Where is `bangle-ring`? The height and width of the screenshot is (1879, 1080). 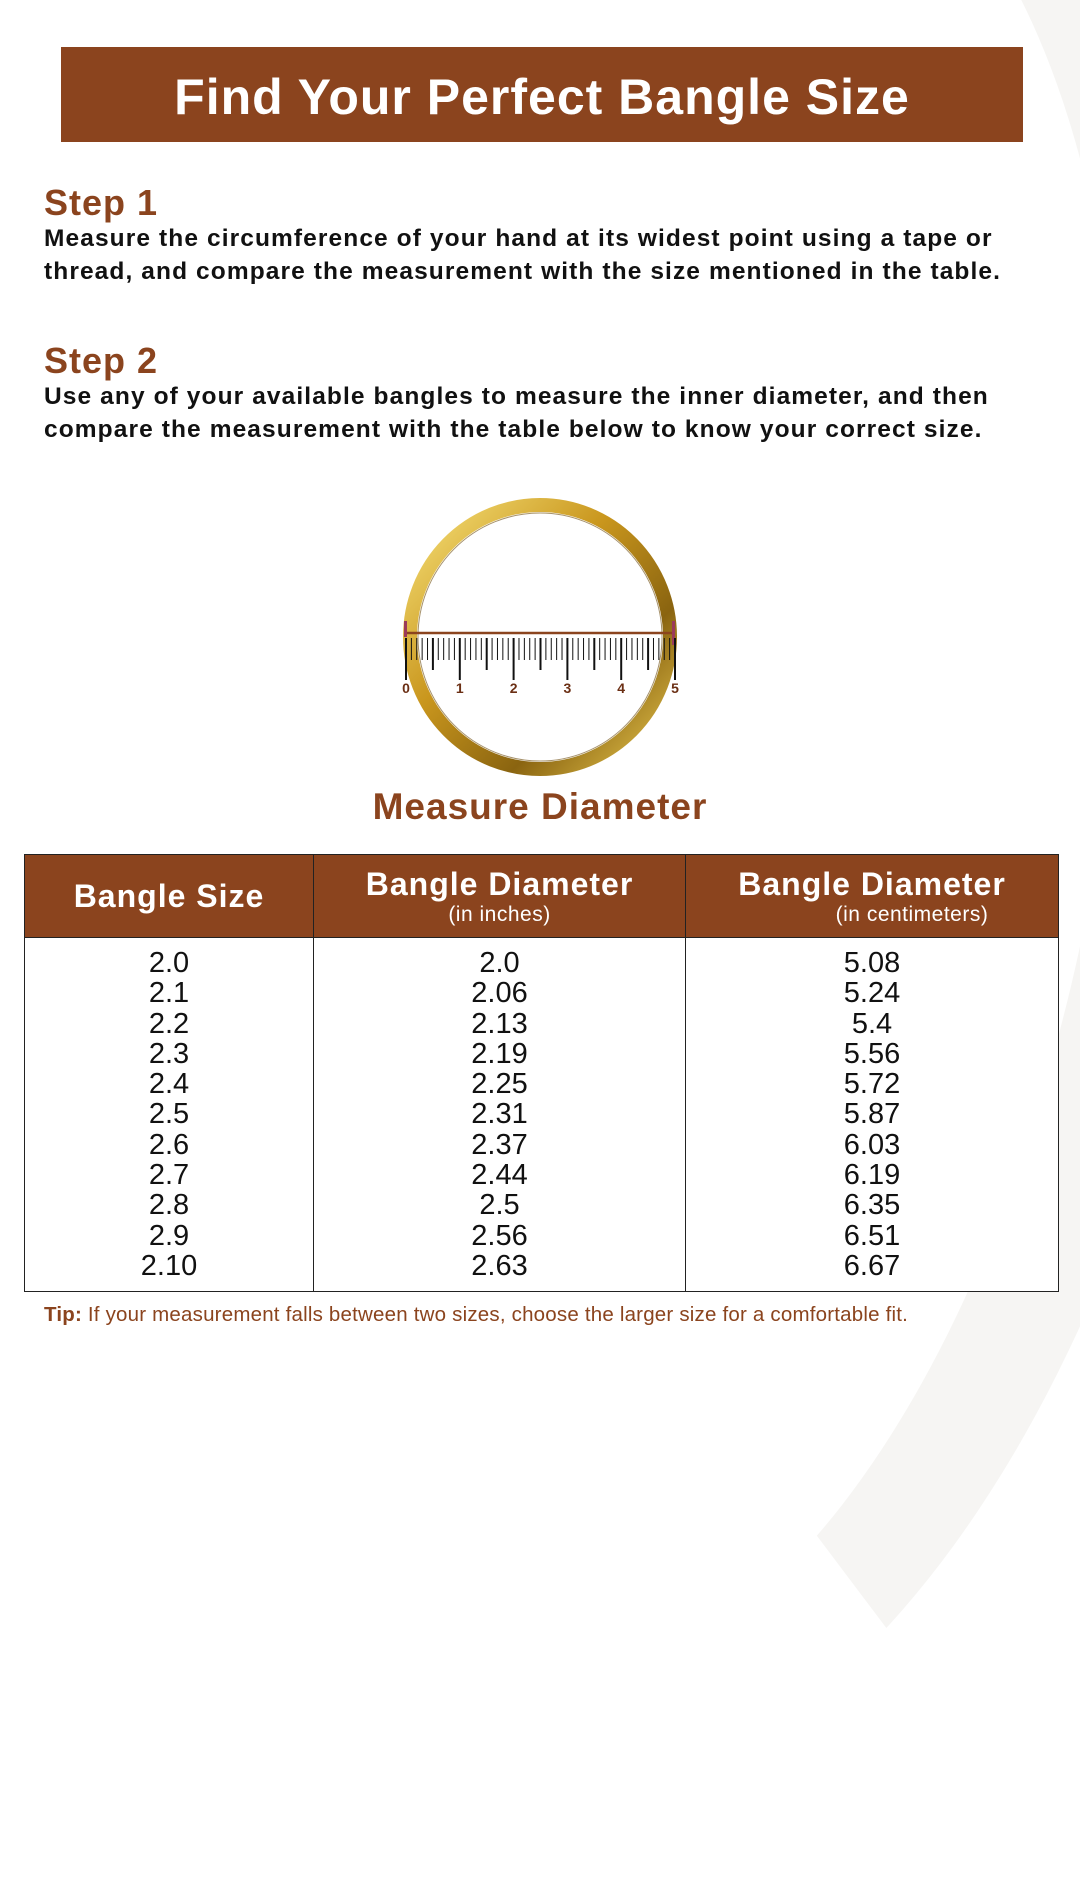 bangle-ring is located at coordinates (540, 637).